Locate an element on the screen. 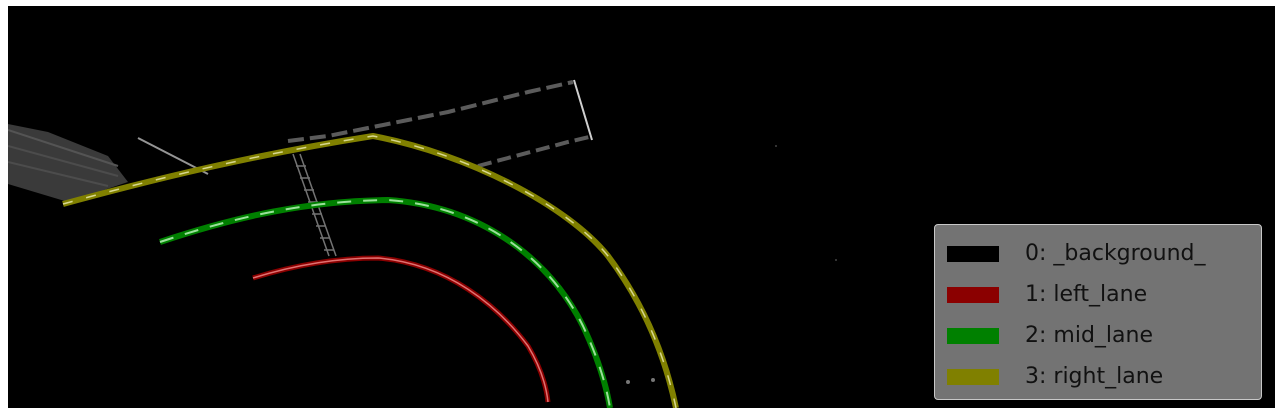 This screenshot has height=417, width=1280. legend-swatch-mid-lane is located at coordinates (973, 335).